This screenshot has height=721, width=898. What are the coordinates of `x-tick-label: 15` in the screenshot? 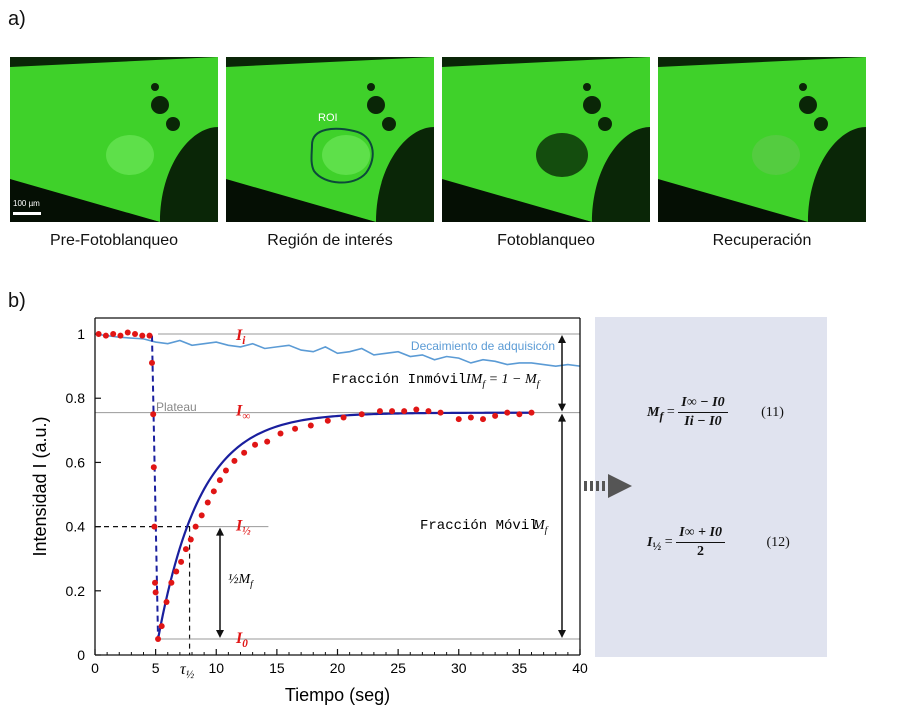 It's located at (277, 668).